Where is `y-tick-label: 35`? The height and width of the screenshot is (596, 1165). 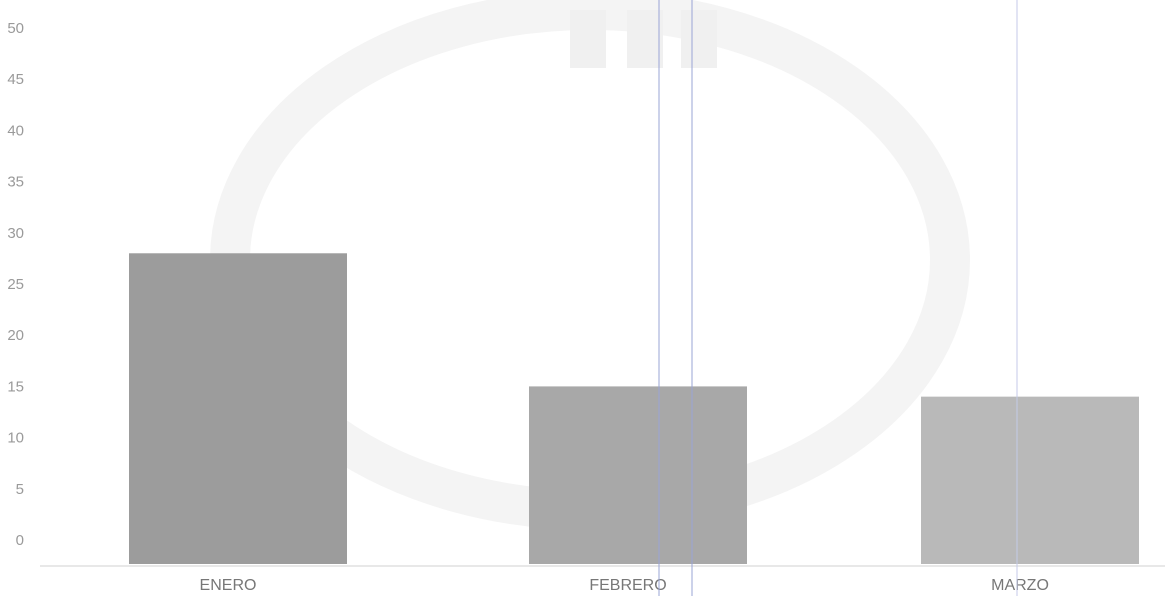 y-tick-label: 35 is located at coordinates (15, 182).